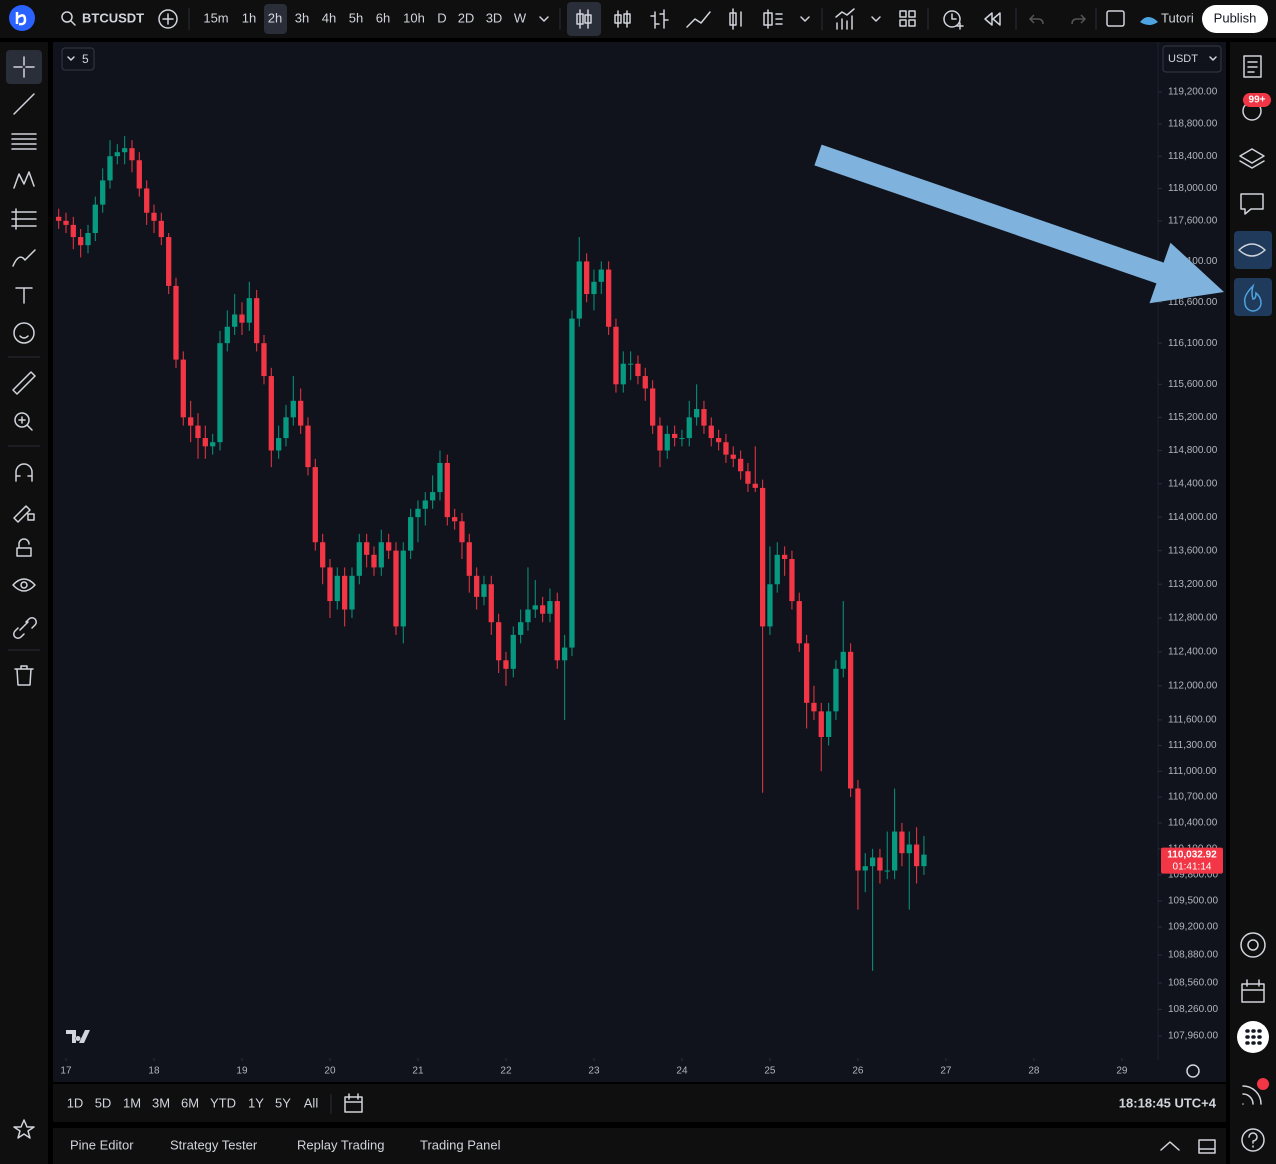 This screenshot has height=1164, width=1276. I want to click on fib-icon, so click(24, 141).